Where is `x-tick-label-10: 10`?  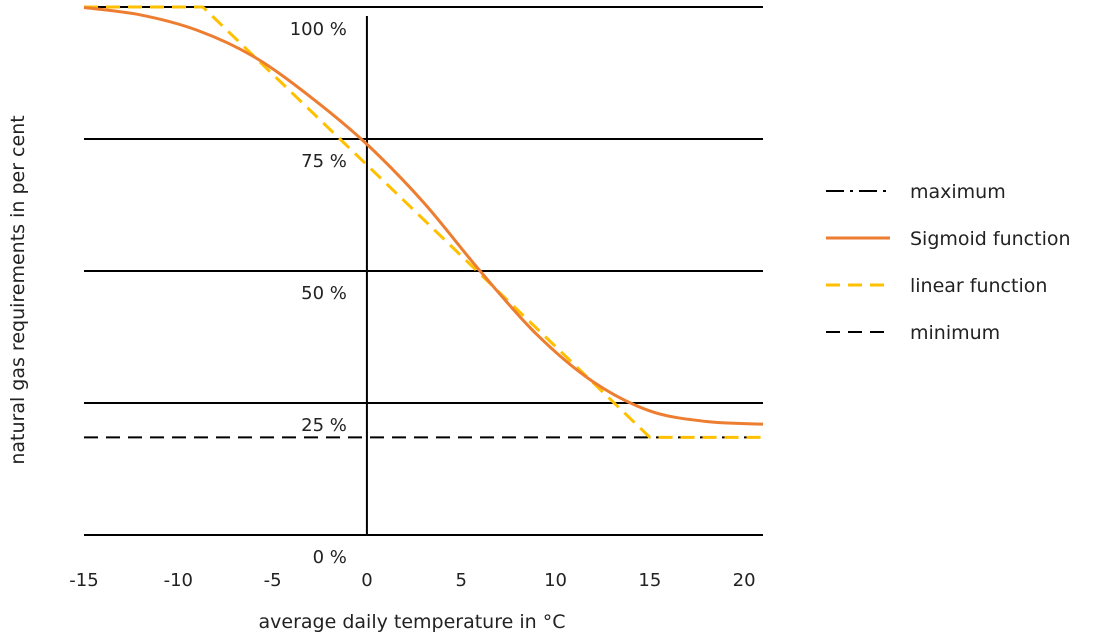
x-tick-label-10: 10 is located at coordinates (555, 580).